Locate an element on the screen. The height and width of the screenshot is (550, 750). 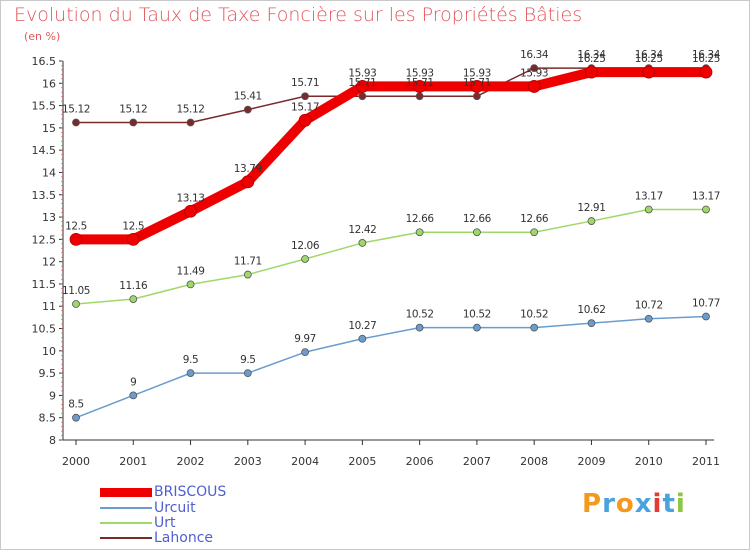
logo-letter: o is located at coordinates (625, 504).